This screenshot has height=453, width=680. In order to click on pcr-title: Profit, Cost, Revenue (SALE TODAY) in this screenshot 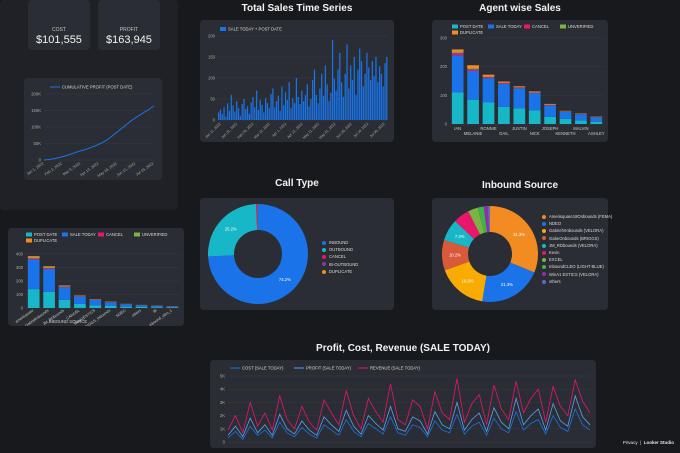, I will do `click(403, 348)`.